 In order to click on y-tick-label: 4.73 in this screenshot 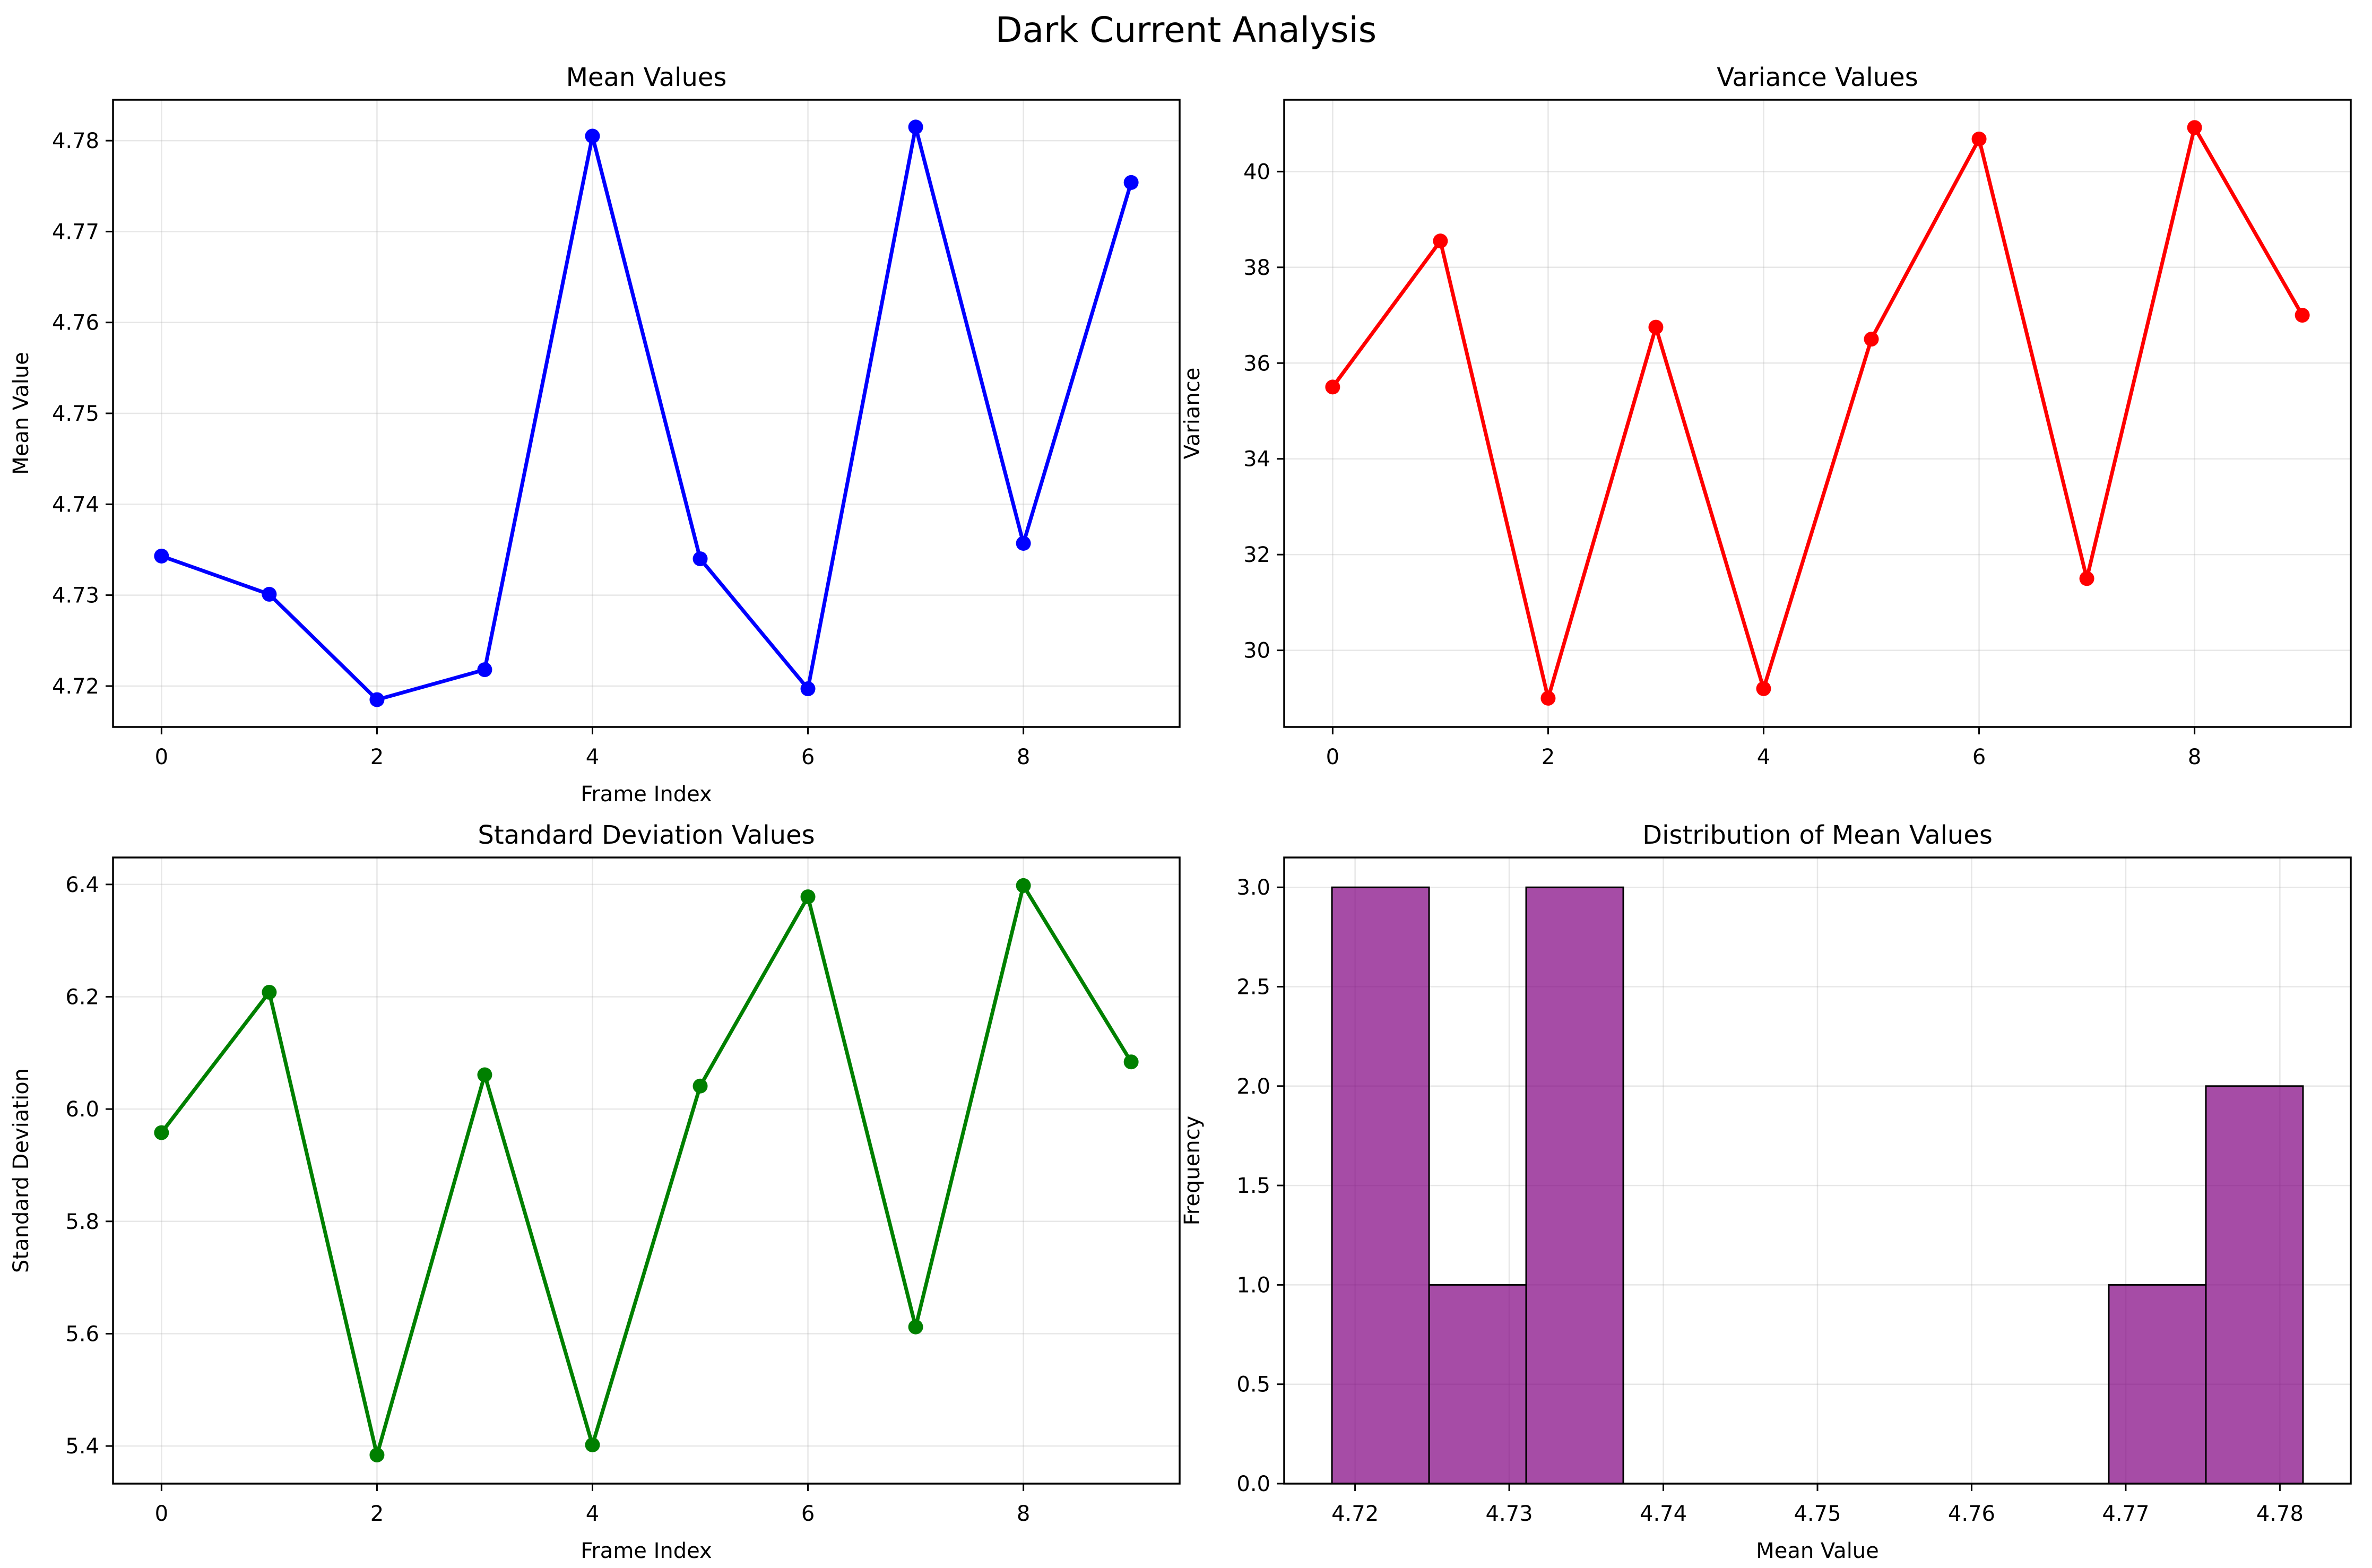, I will do `click(76, 596)`.